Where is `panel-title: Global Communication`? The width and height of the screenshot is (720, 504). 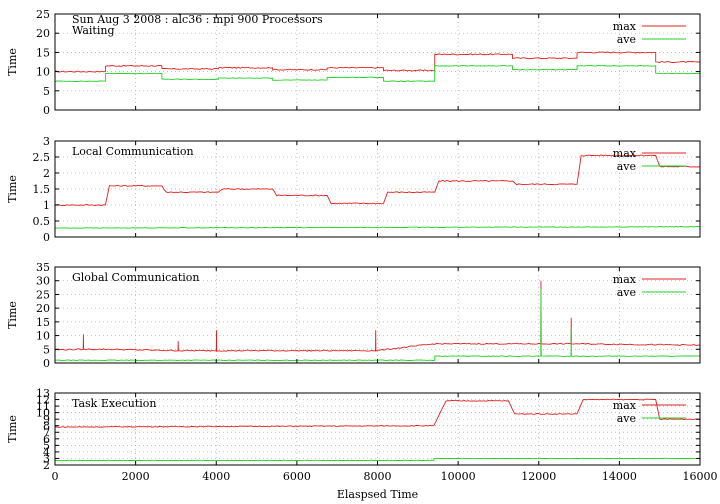 panel-title: Global Communication is located at coordinates (136, 277).